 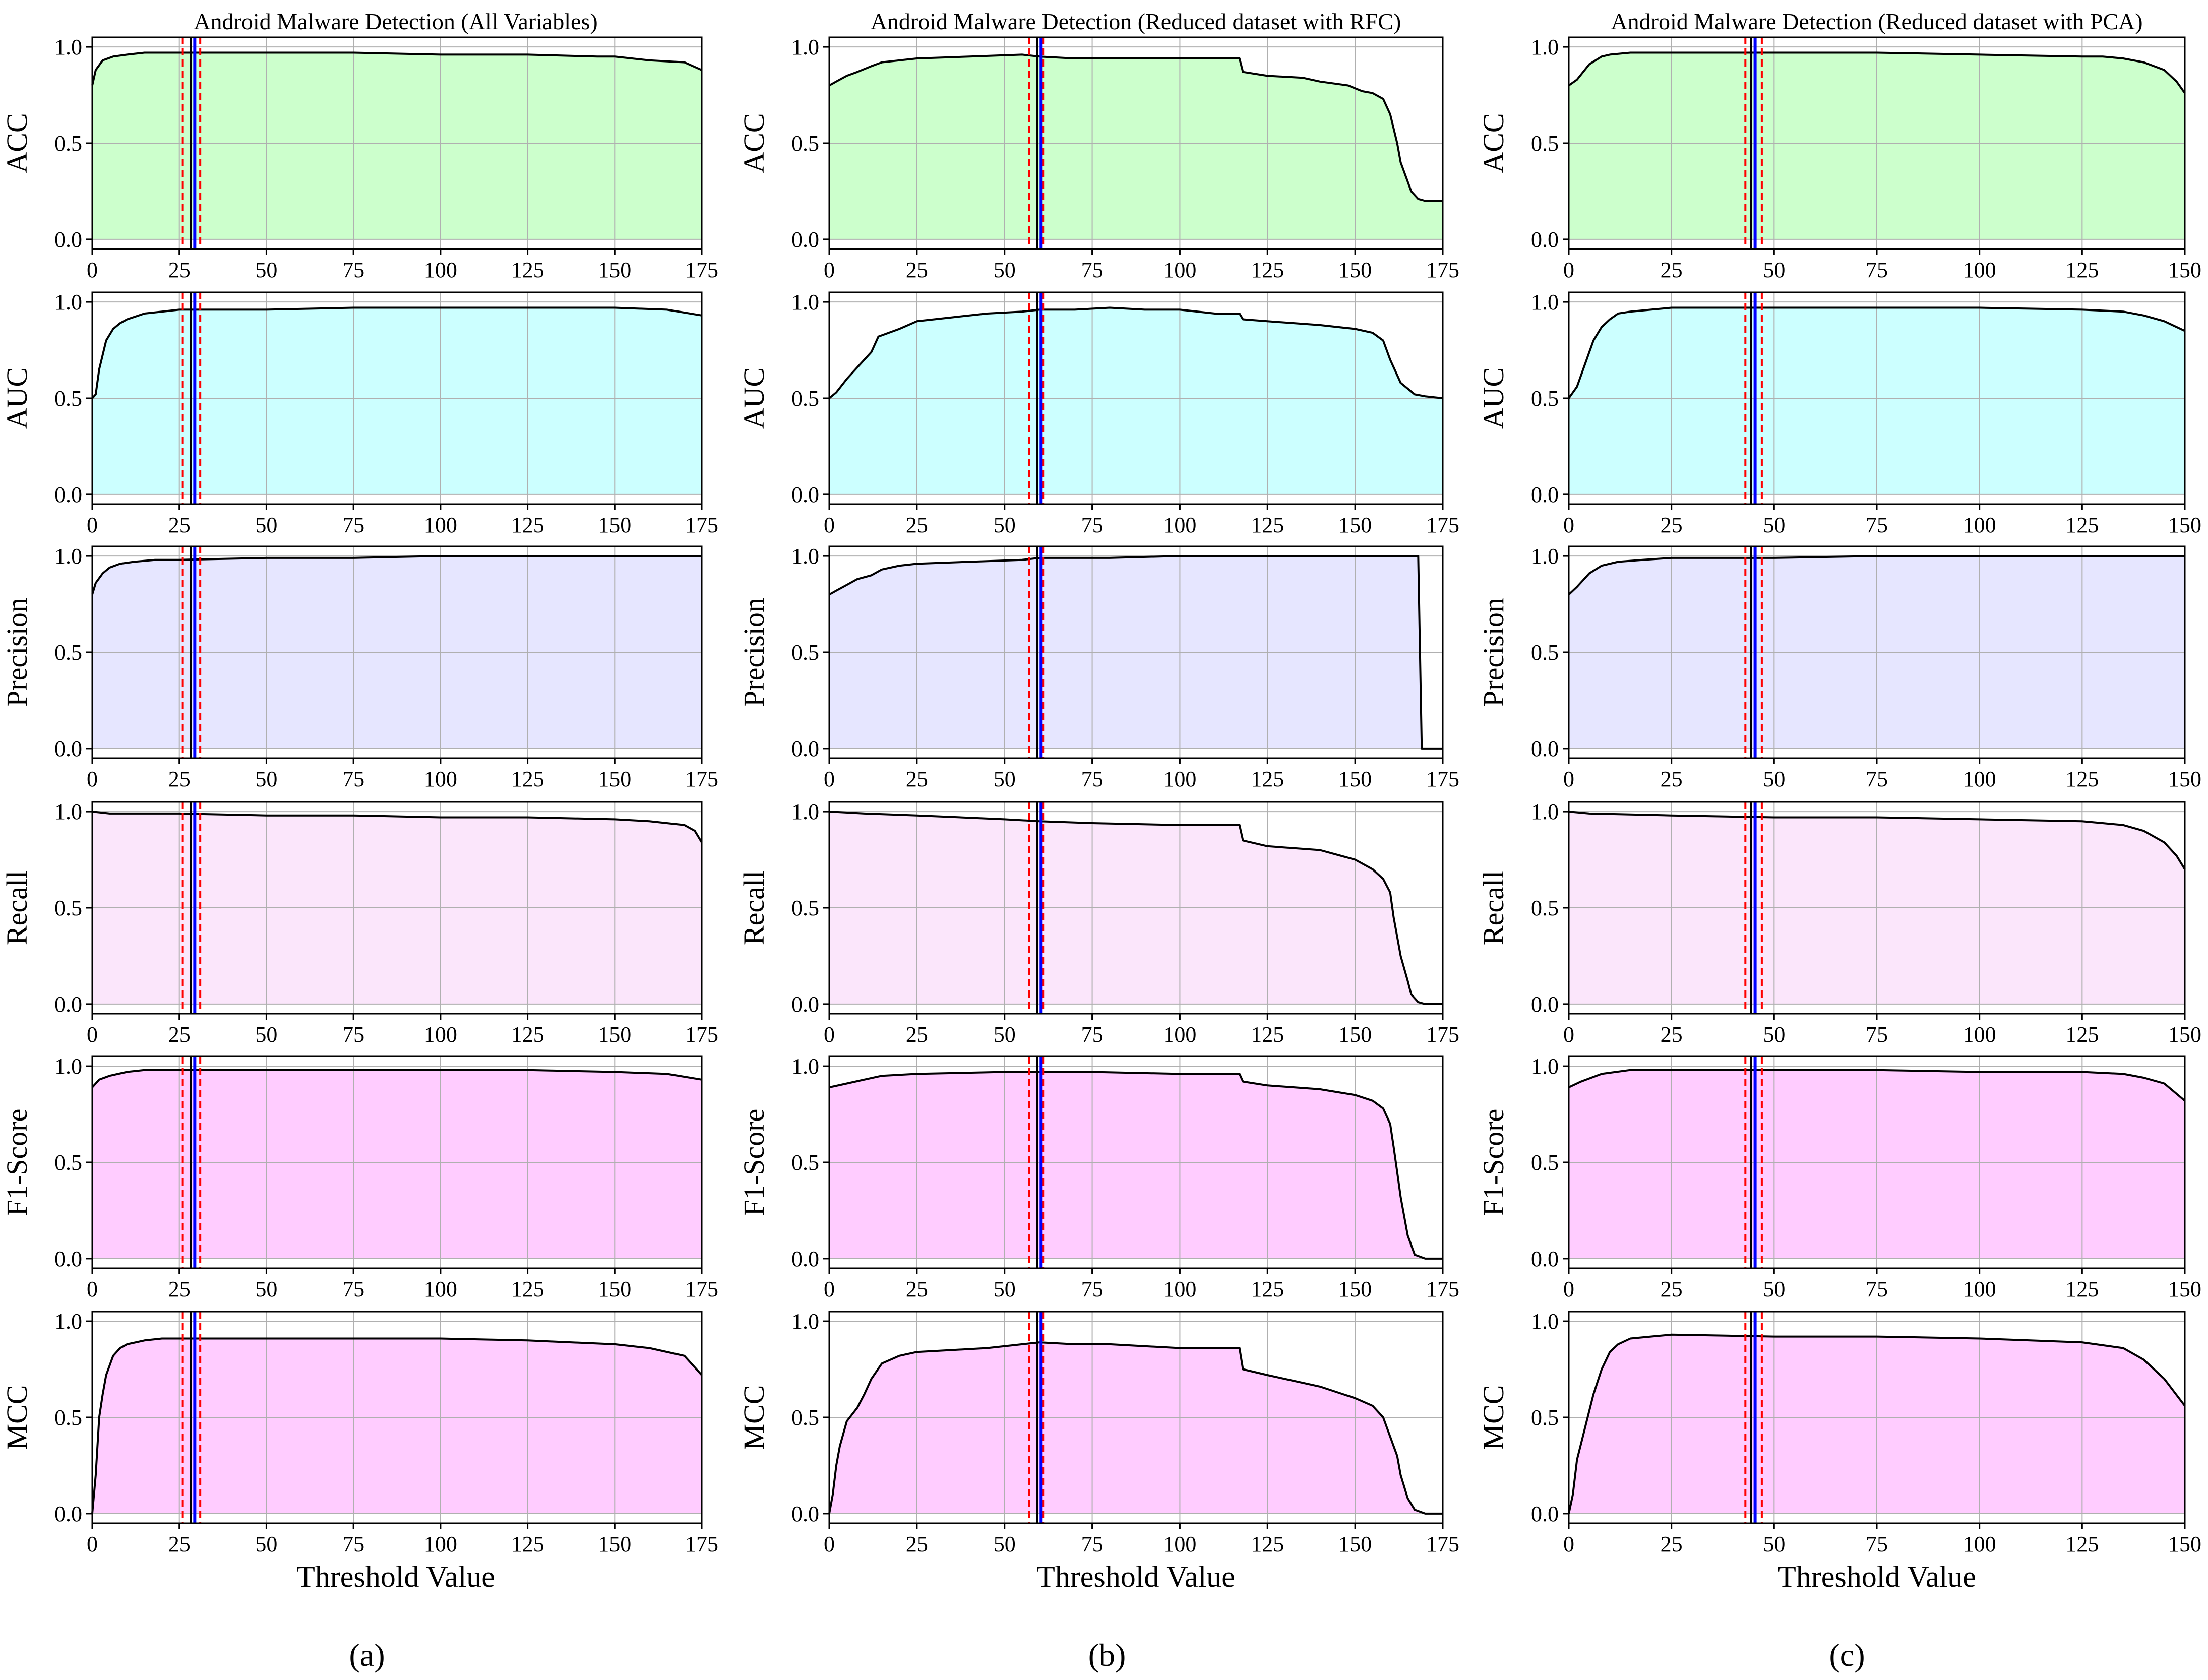 I want to click on subplot-precision: 0 25 50 75 100 125 150 0.0 0.5 1.0 Precision, so click(x=1839, y=667).